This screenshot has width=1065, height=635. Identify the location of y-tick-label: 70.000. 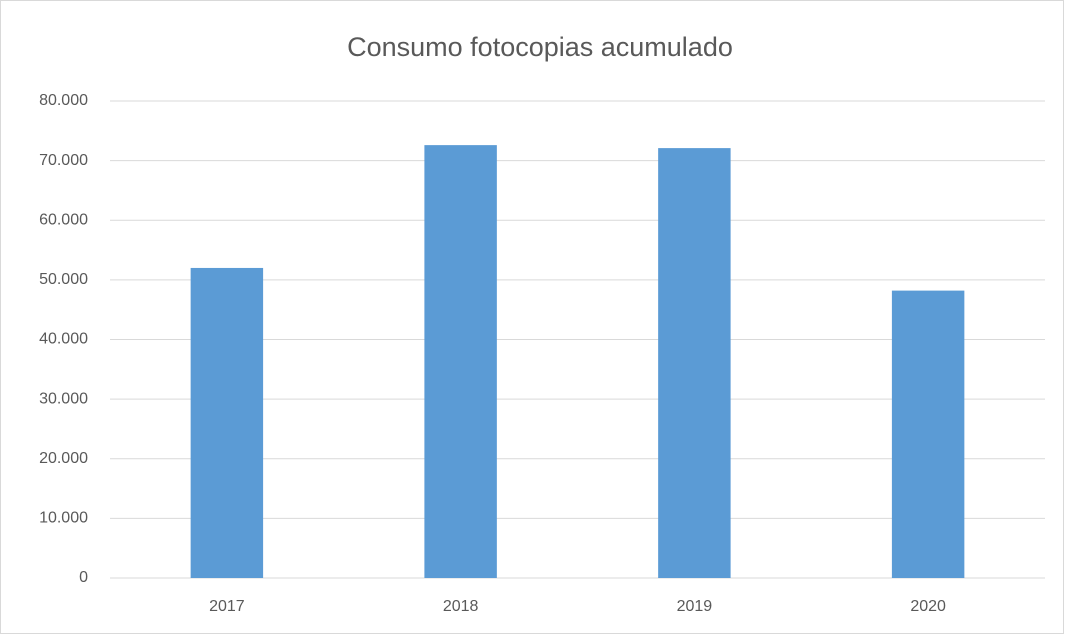
(63, 160).